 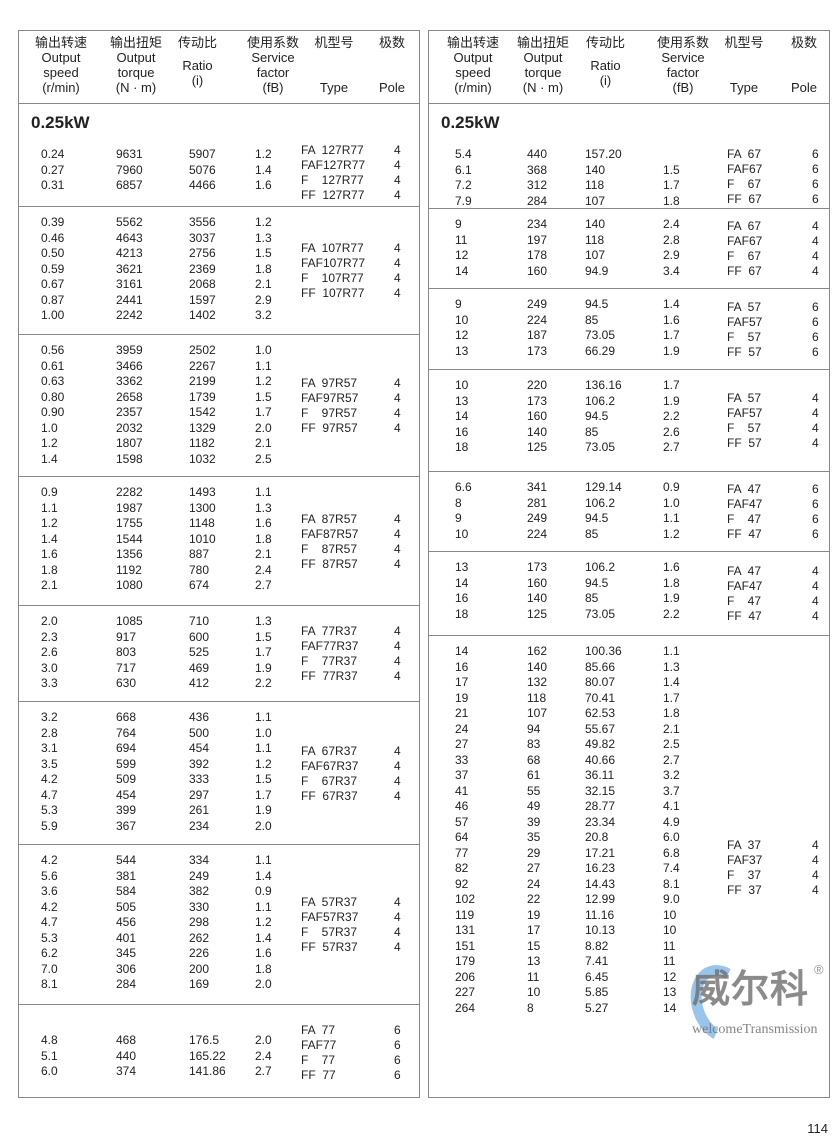 What do you see at coordinates (745, 504) in the screenshot?
I see `model-type: FAF47` at bounding box center [745, 504].